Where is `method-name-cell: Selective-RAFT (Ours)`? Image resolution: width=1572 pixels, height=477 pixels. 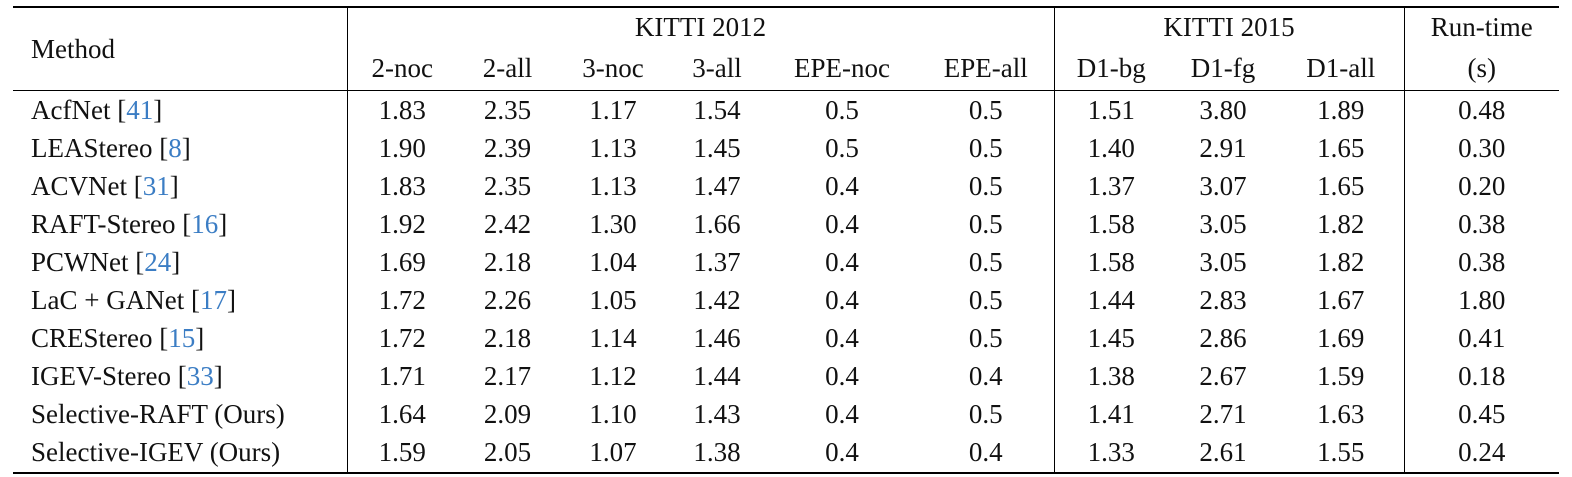
method-name-cell: Selective-RAFT (Ours) is located at coordinates (180, 415).